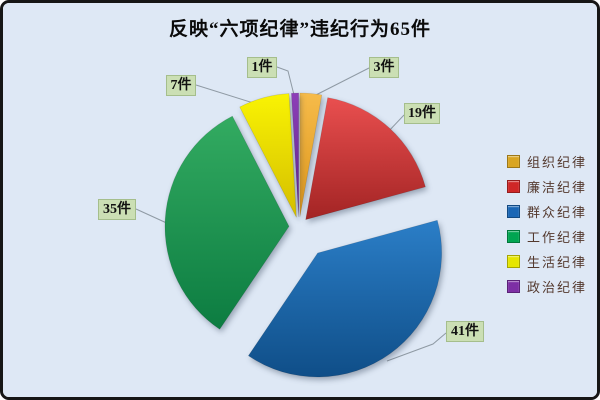 This screenshot has height=400, width=600. What do you see at coordinates (422, 113) in the screenshot?
I see `data-label-lianjie: 19件` at bounding box center [422, 113].